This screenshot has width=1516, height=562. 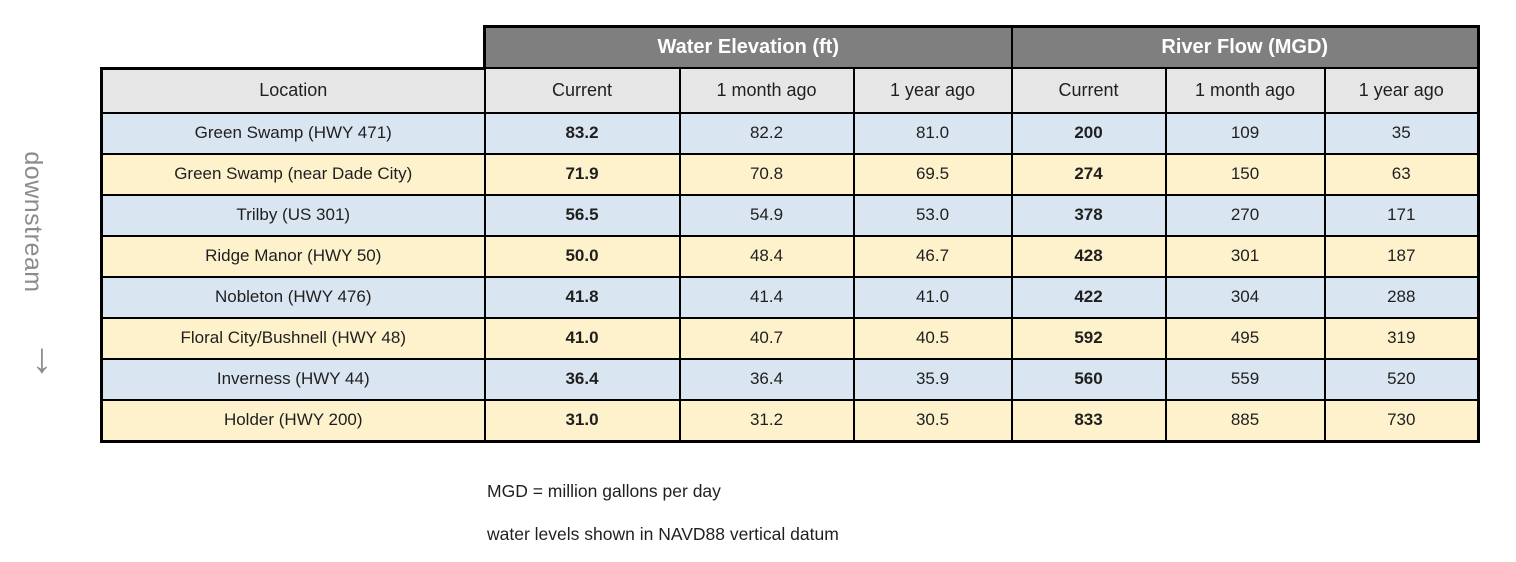 What do you see at coordinates (932, 90) in the screenshot?
I see `column-header-we-1-year-ago: 1 year ago` at bounding box center [932, 90].